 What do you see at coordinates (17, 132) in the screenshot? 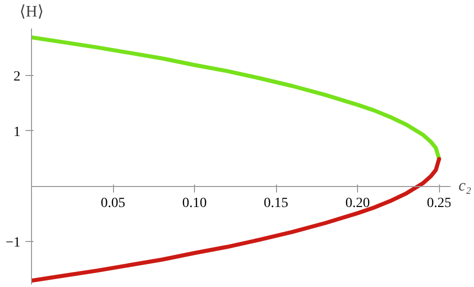
I see `y-tick-label: 1` at bounding box center [17, 132].